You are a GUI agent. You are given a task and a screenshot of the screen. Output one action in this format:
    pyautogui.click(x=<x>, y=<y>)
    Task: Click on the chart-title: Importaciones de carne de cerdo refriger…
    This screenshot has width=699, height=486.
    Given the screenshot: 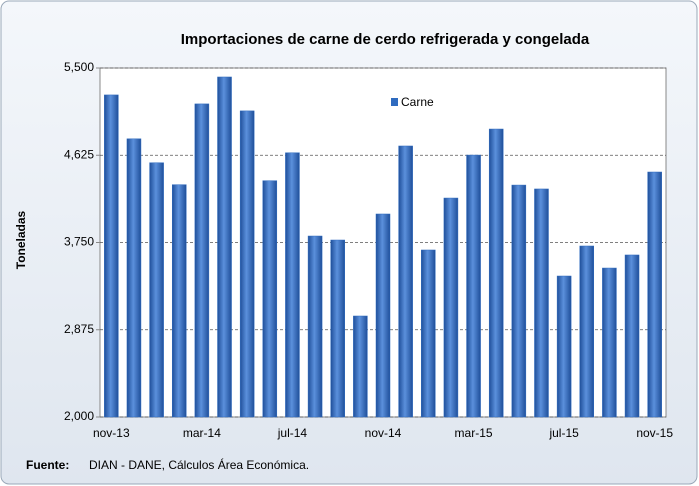 What is the action you would take?
    pyautogui.click(x=385, y=39)
    